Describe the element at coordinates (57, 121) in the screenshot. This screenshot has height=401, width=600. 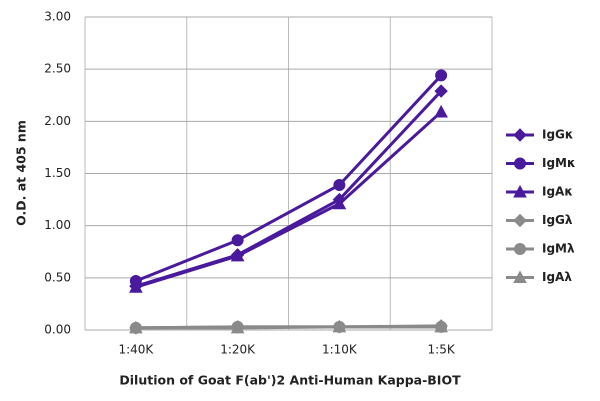
I see `y-tick-label: 2.00` at that location.